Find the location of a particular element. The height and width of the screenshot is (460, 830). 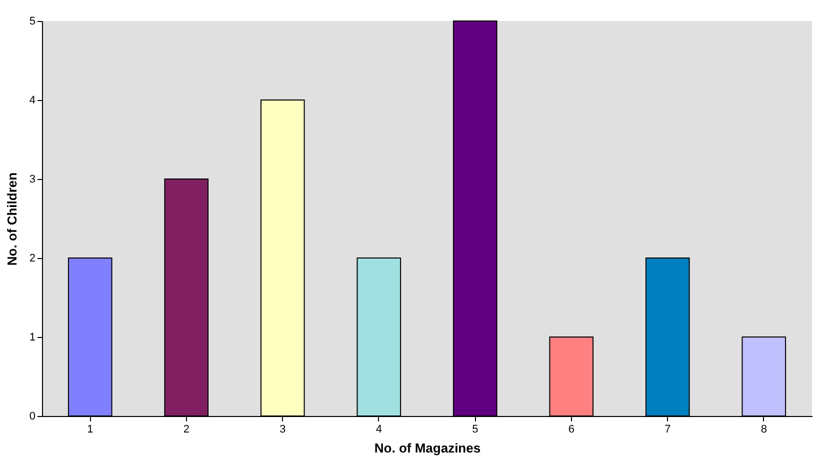

x-tick-label: 8 is located at coordinates (763, 430).